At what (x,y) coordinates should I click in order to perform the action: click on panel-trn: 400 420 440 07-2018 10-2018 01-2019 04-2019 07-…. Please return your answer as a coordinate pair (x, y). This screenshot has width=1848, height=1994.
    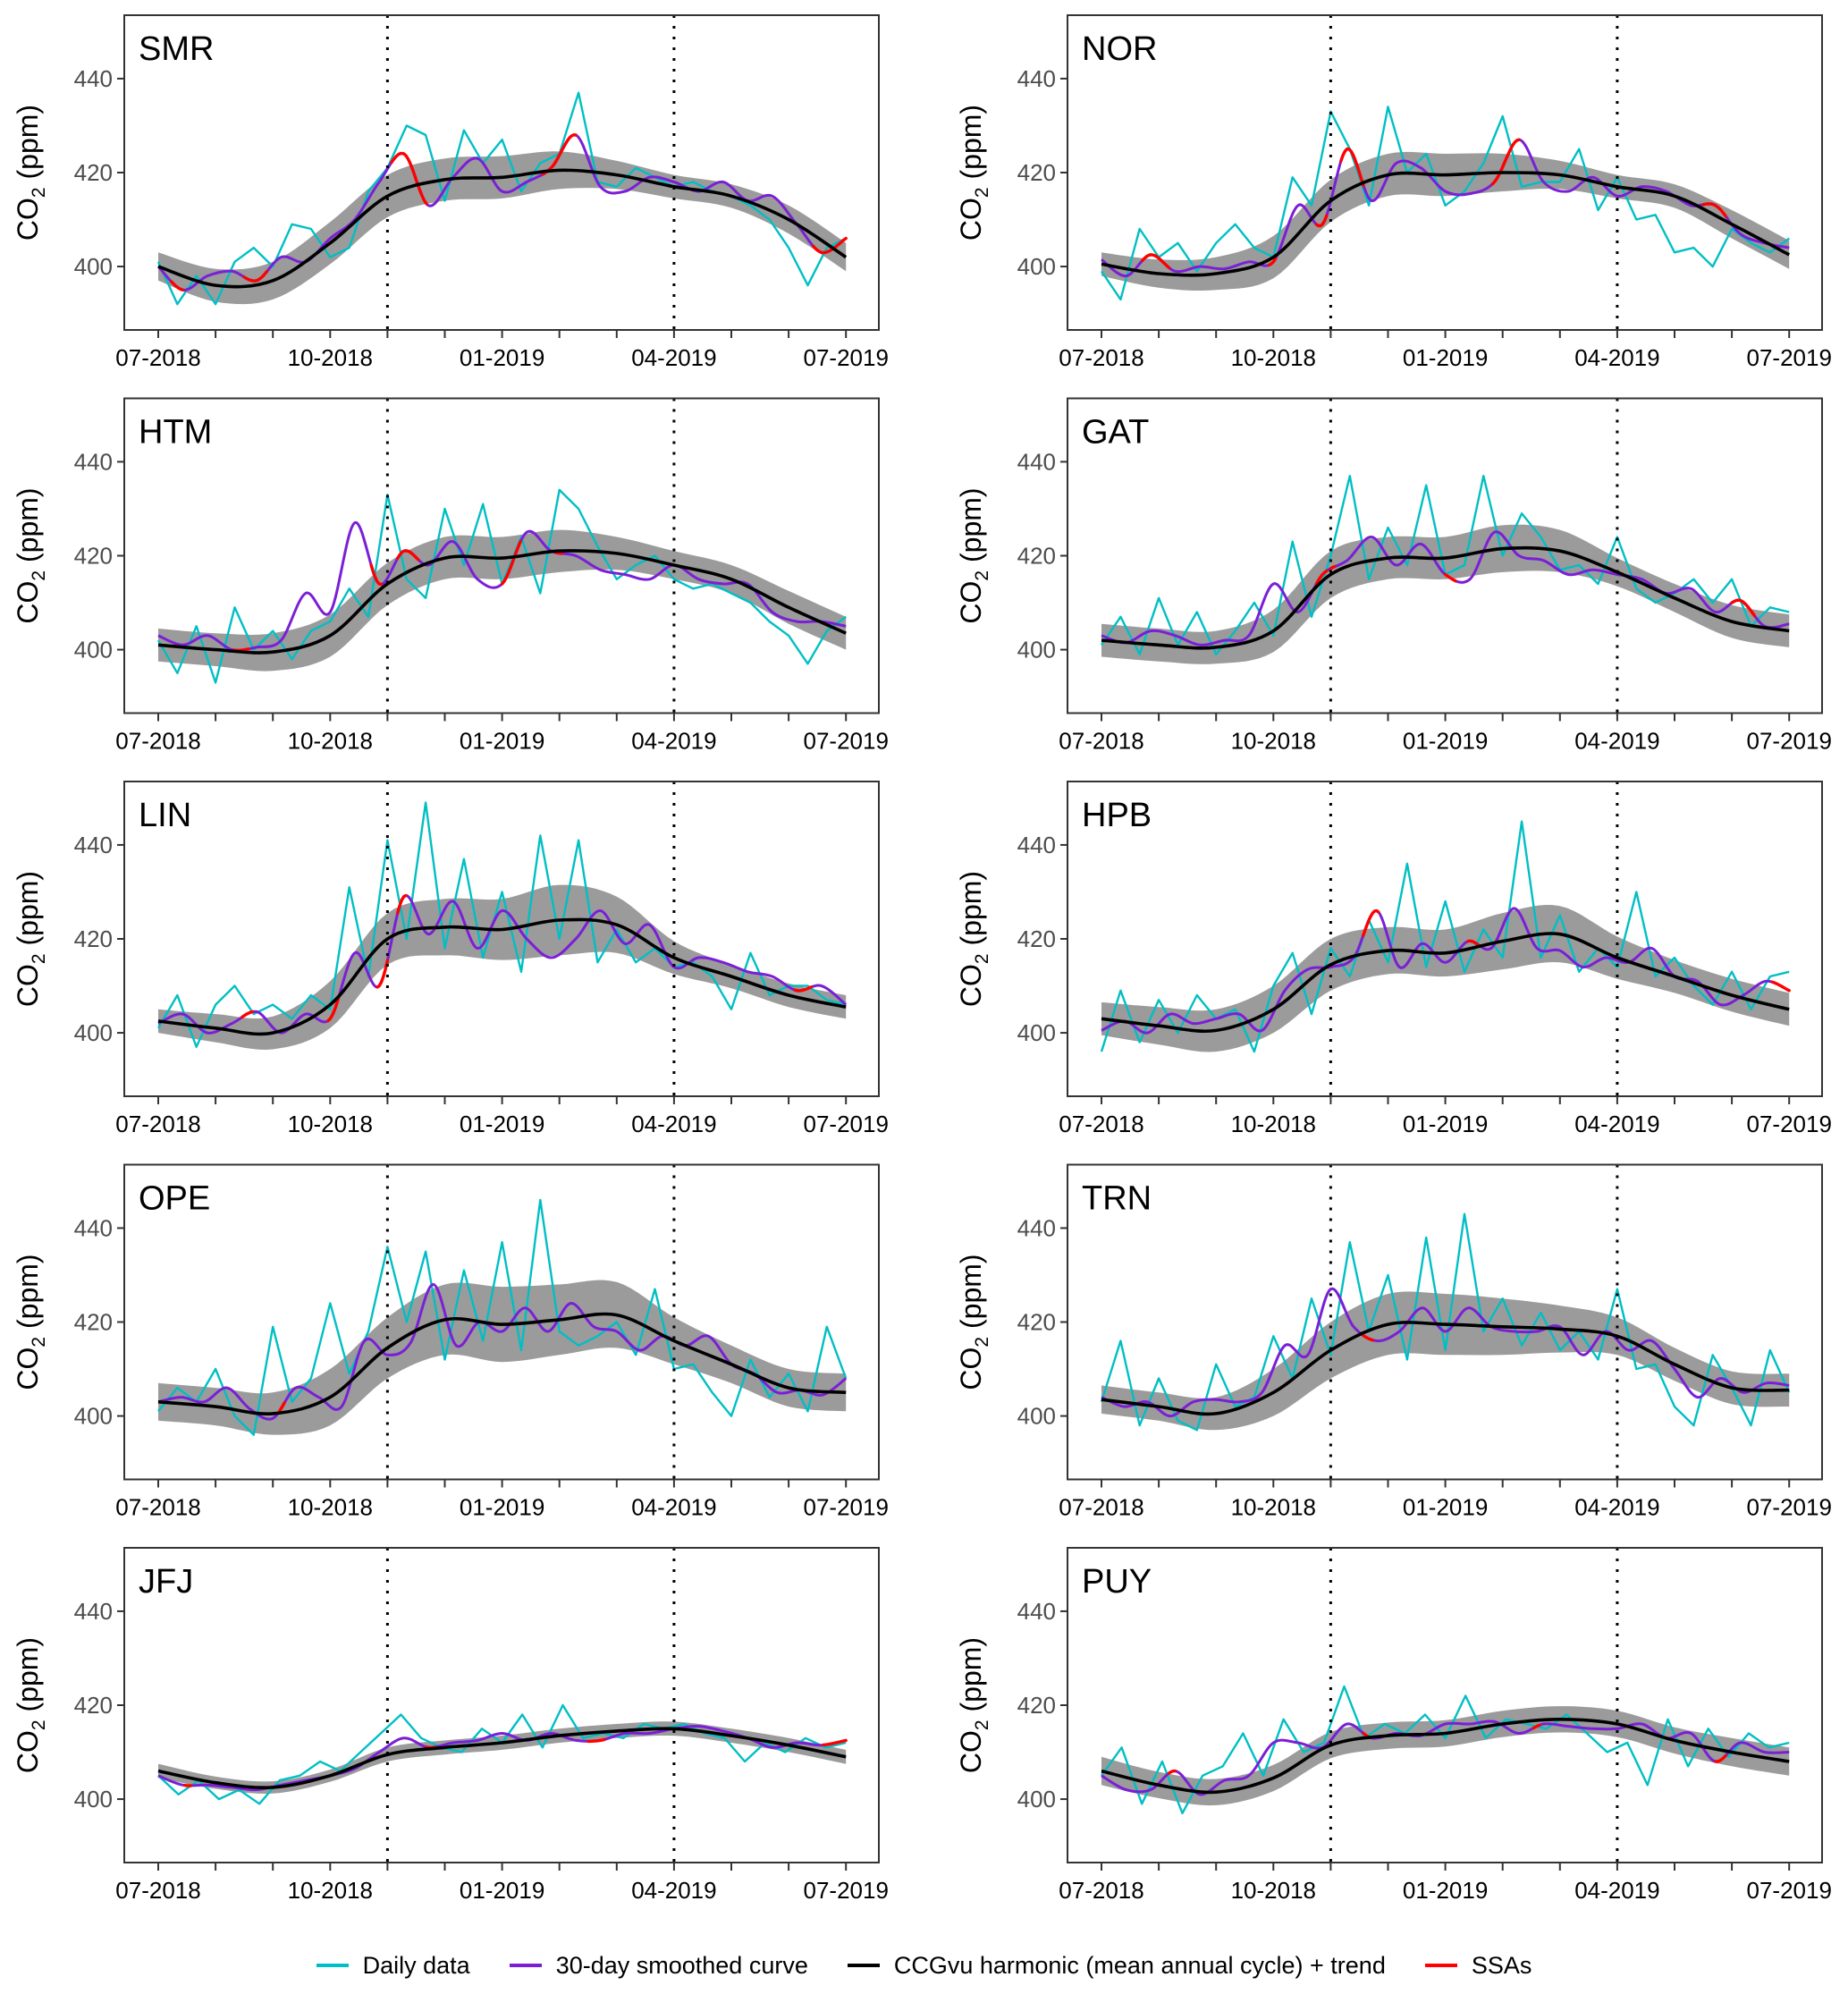
    Looking at the image, I should click on (1393, 1342).